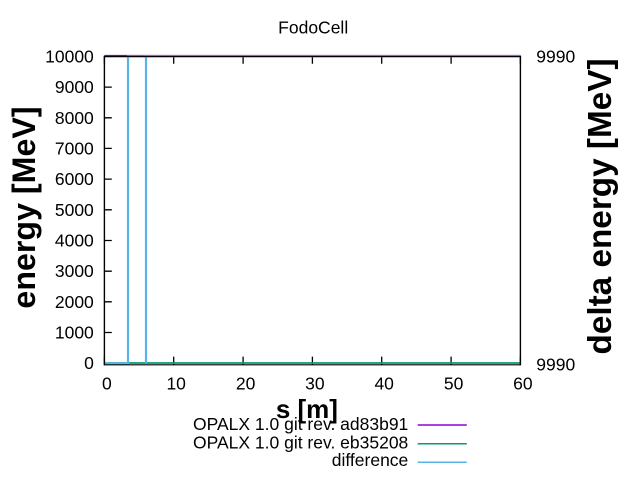 The height and width of the screenshot is (480, 640). I want to click on svg-text: 40, so click(384, 384).